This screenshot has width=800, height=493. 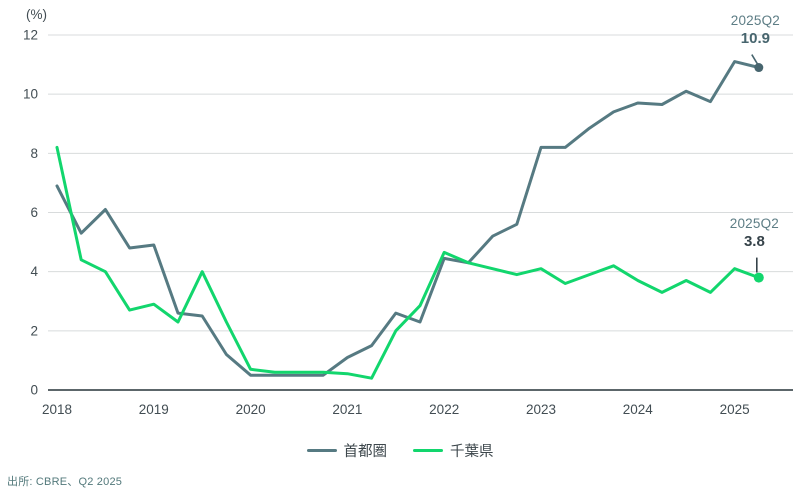 I want to click on annotation-leader-line, so click(x=755, y=59).